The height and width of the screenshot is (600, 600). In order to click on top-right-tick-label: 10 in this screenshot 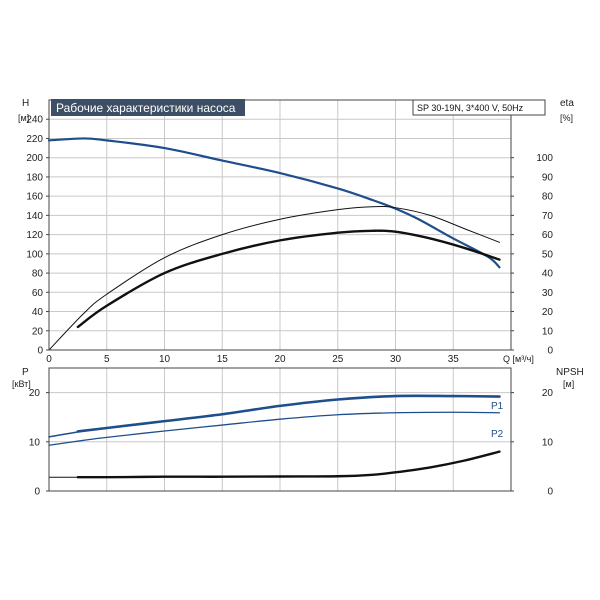, I will do `click(548, 331)`.